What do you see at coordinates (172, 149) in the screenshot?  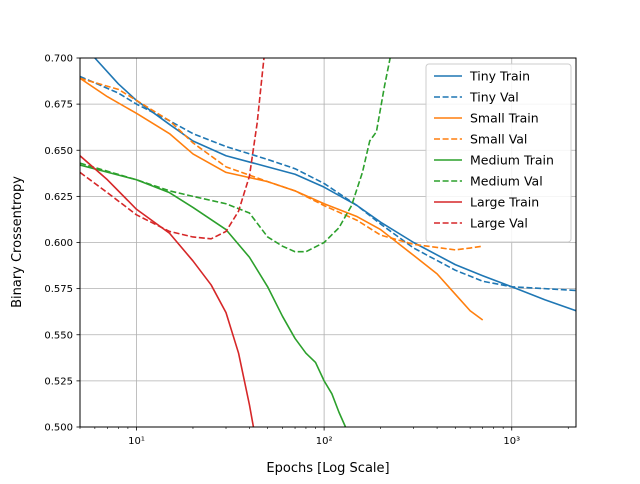 I see `series-line-large-val` at bounding box center [172, 149].